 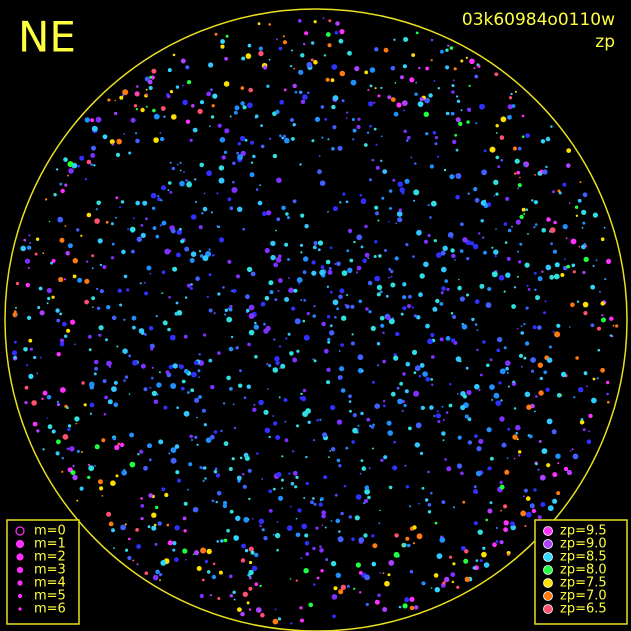 What do you see at coordinates (50, 531) in the screenshot?
I see `legend-m-label: m=0` at bounding box center [50, 531].